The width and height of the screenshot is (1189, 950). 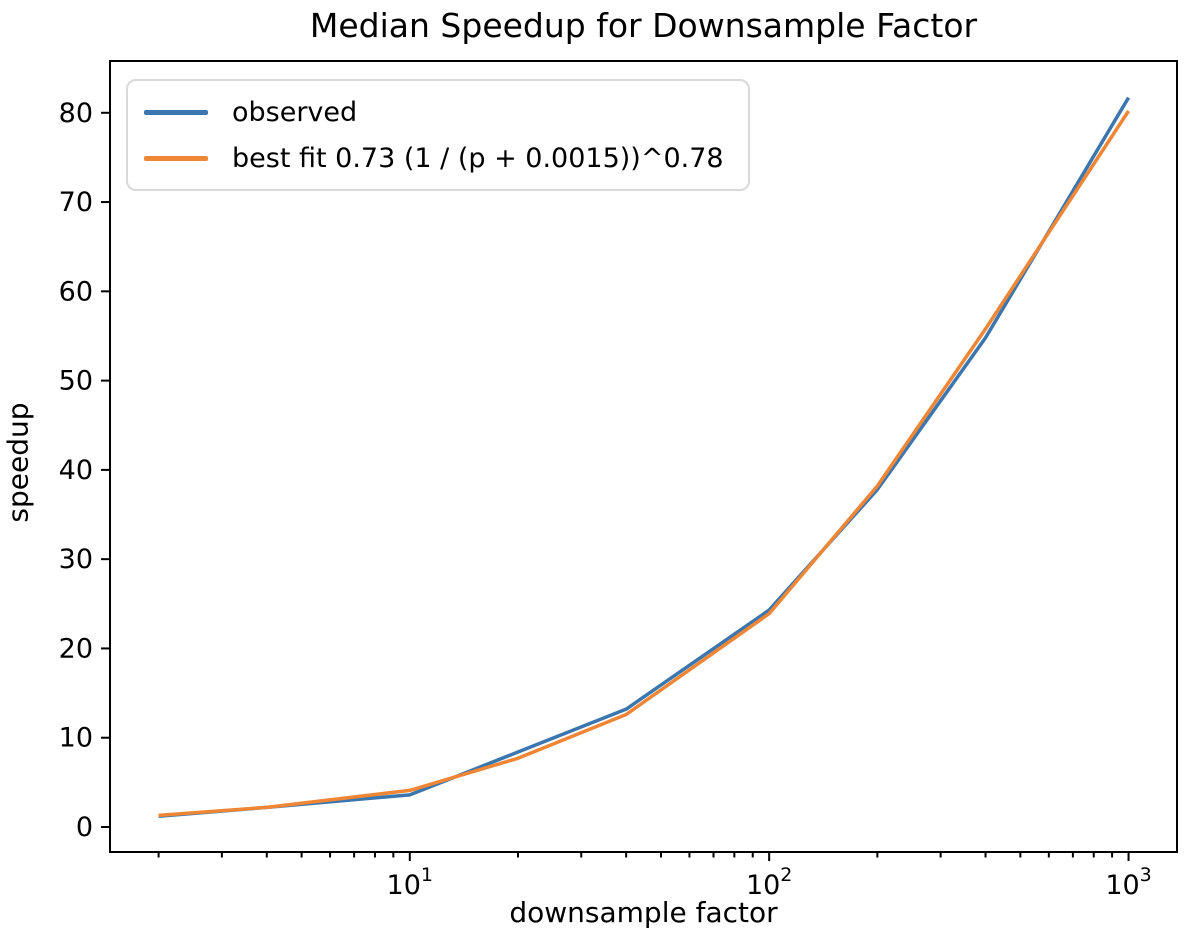 What do you see at coordinates (76, 381) in the screenshot?
I see `y-tick-label: 50` at bounding box center [76, 381].